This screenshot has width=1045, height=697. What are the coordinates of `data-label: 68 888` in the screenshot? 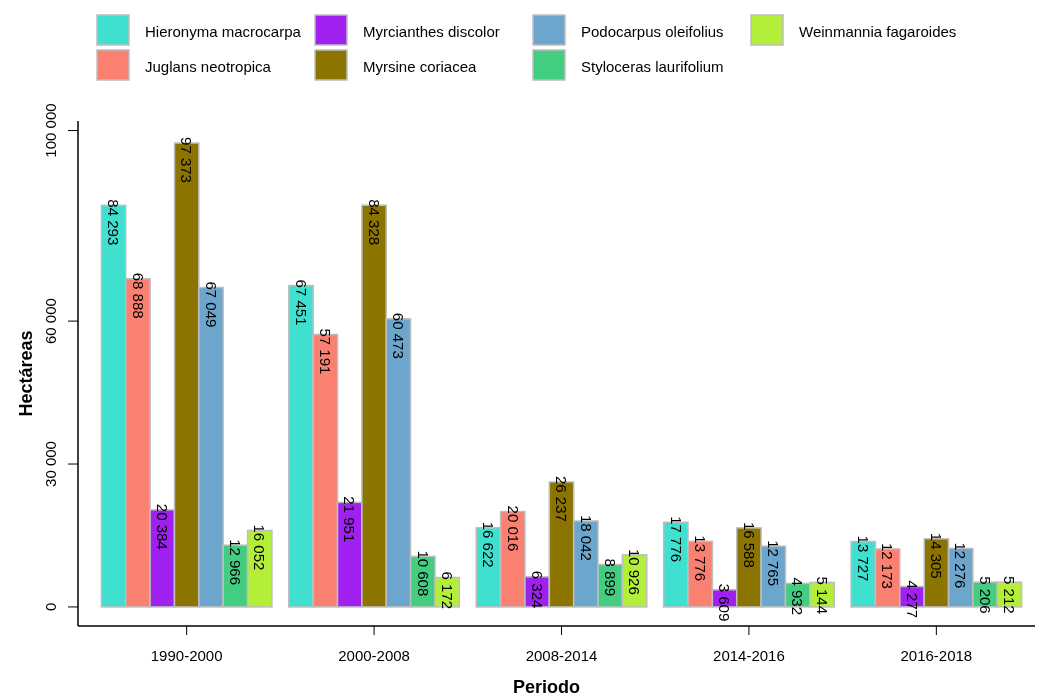 It's located at (138, 295).